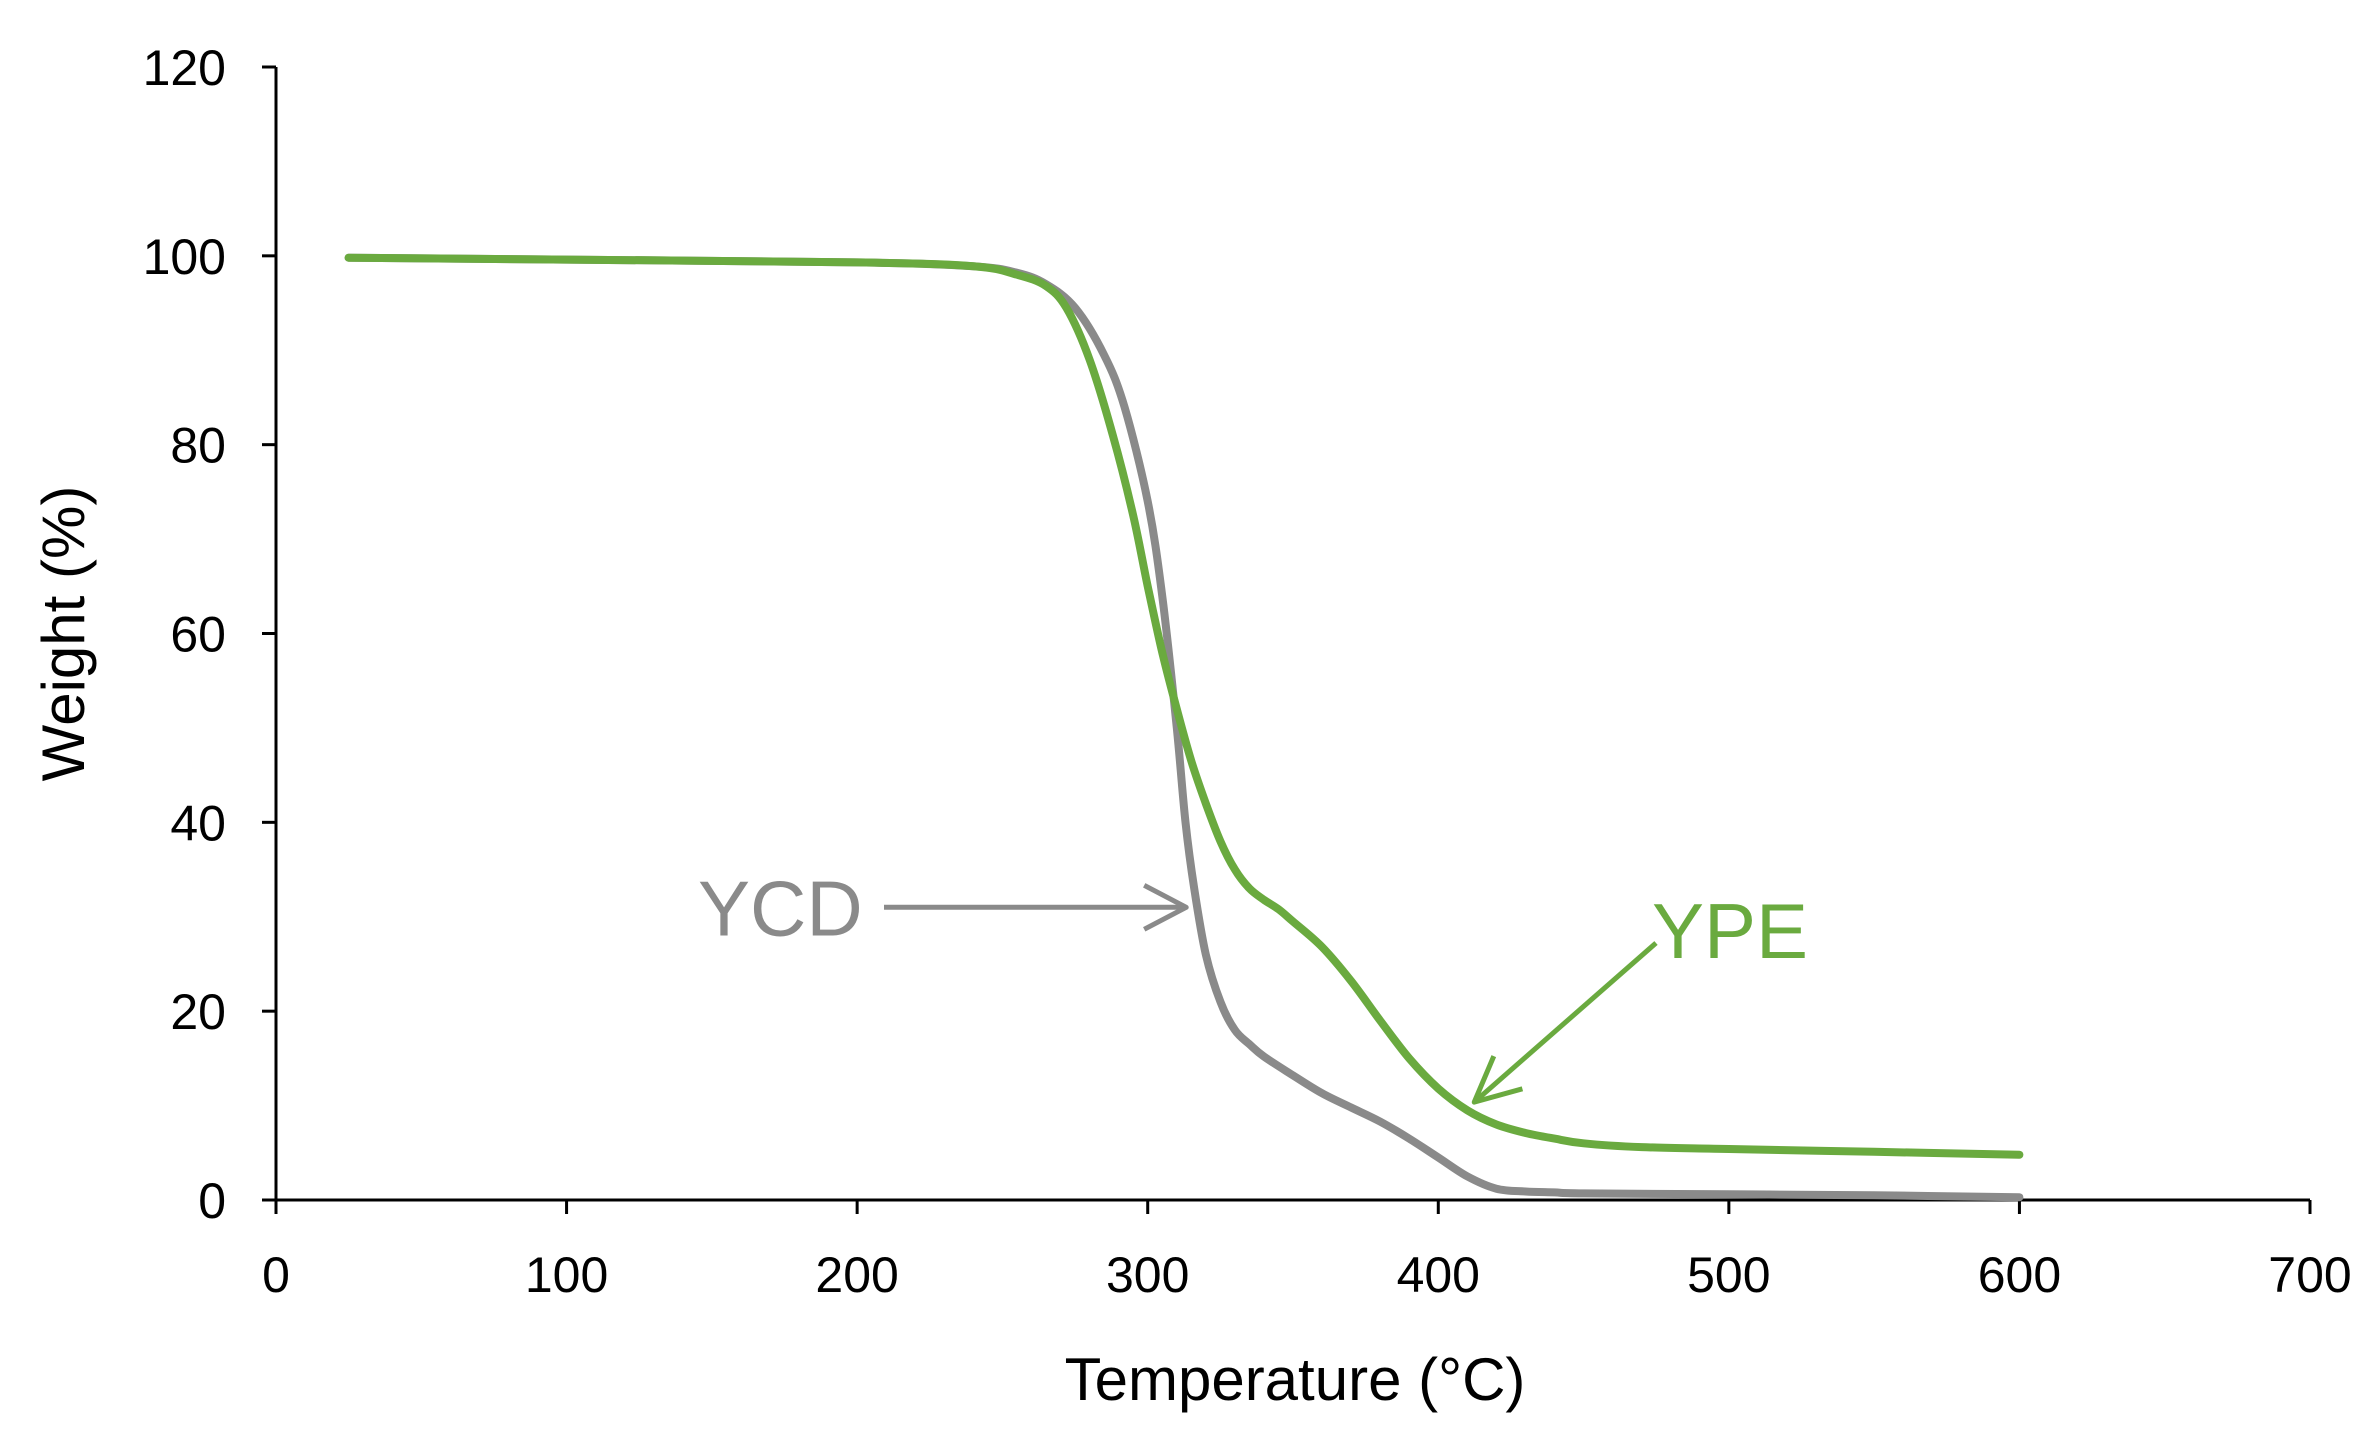  Describe the element at coordinates (856, 1275) in the screenshot. I see `x-tick-label: 200` at that location.